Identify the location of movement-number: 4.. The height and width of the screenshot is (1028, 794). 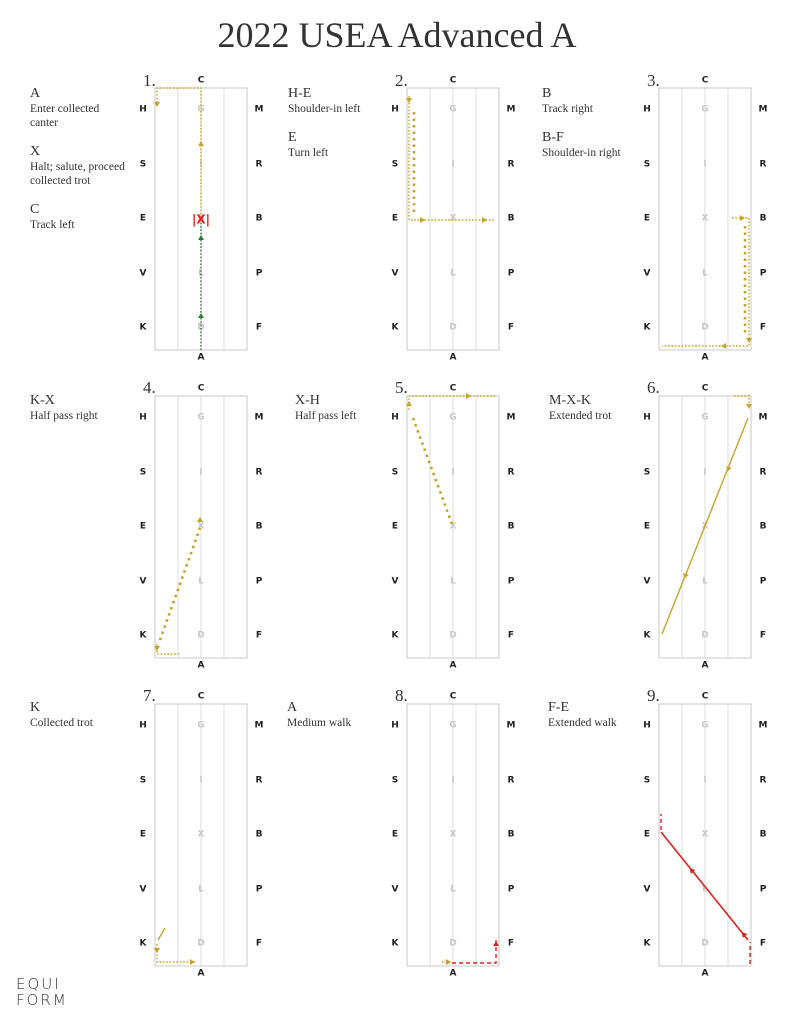
(149, 387).